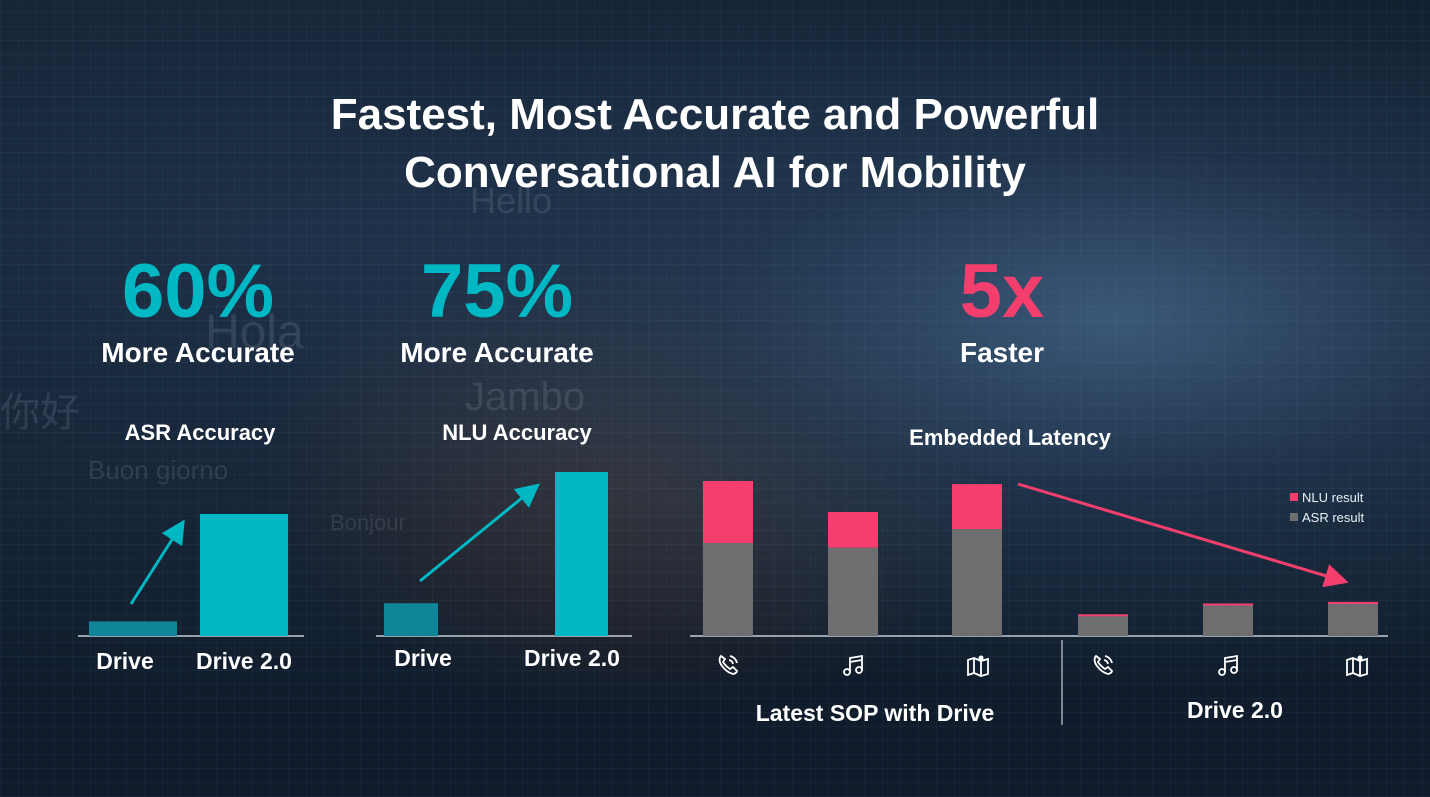 The image size is (1430, 797). What do you see at coordinates (254, 332) in the screenshot?
I see `background-decoration: Hola` at bounding box center [254, 332].